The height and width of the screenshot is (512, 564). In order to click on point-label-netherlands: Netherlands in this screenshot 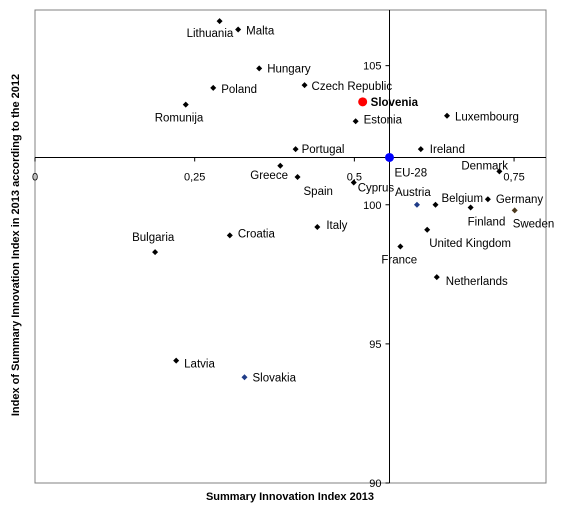, I will do `click(477, 282)`.